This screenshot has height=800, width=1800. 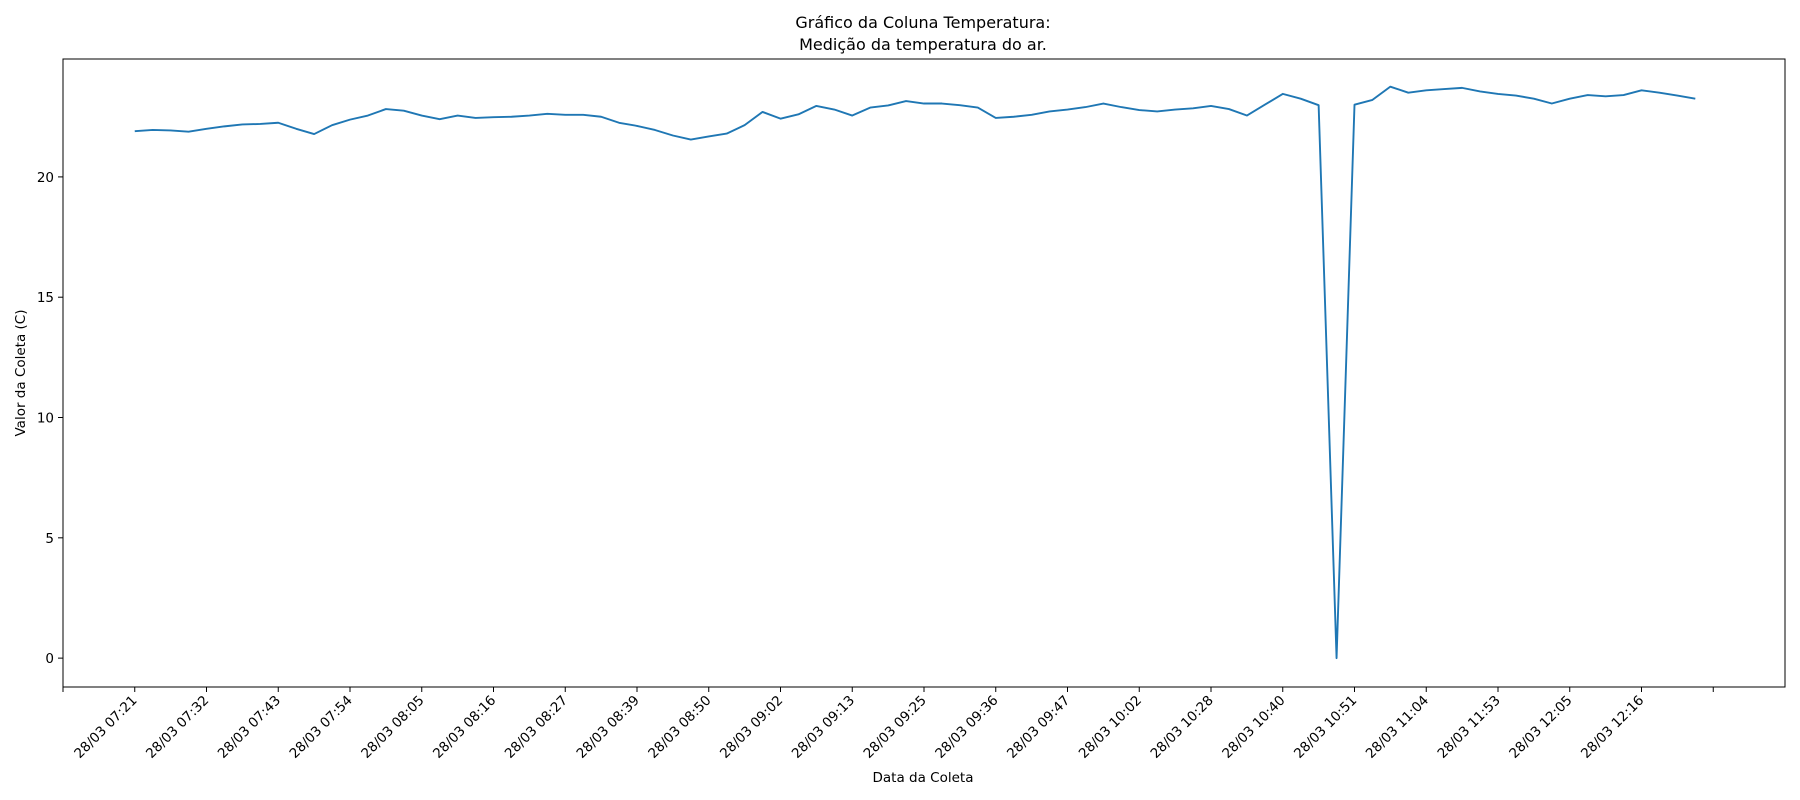 What do you see at coordinates (923, 44) in the screenshot?
I see `chart-subtitle: Medição da temperatura do ar.` at bounding box center [923, 44].